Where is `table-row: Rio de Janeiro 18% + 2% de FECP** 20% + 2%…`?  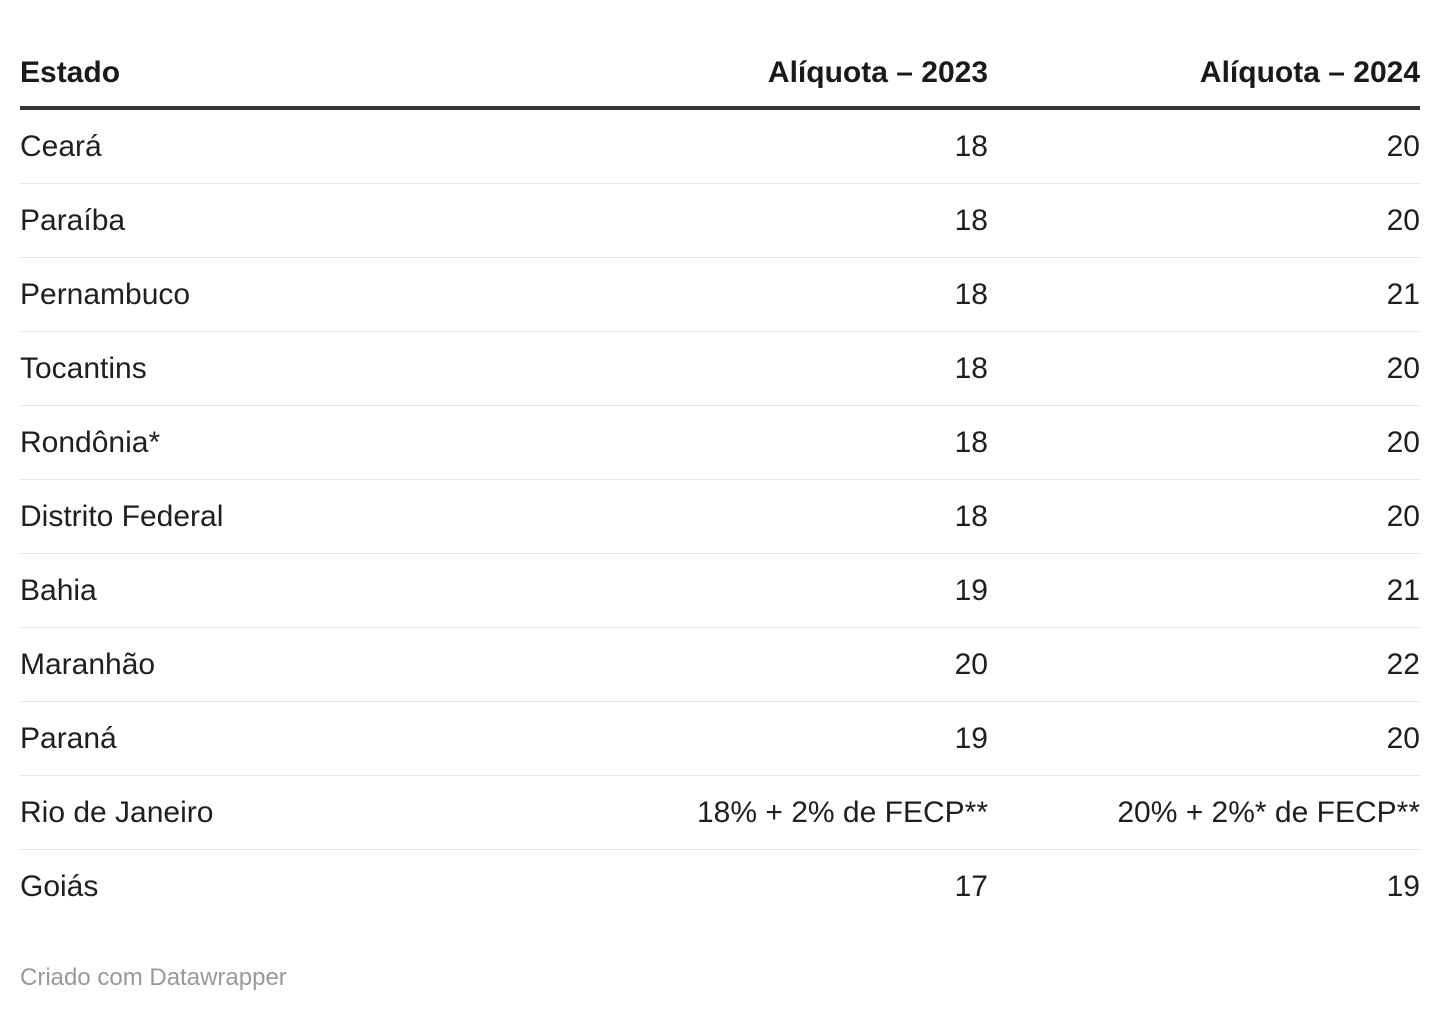
table-row: Rio de Janeiro 18% + 2% de FECP** 20% + 2%… is located at coordinates (720, 812).